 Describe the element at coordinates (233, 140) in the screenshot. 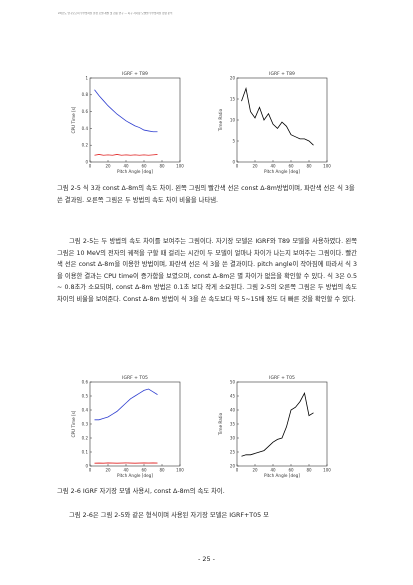

I see `y-tick-label: 5` at that location.